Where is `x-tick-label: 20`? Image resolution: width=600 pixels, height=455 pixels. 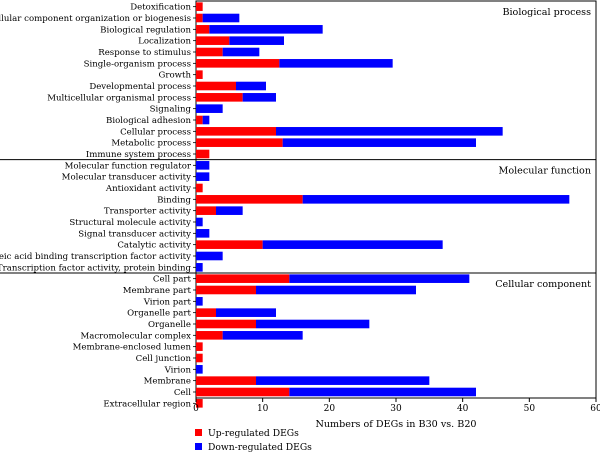
x-tick-label: 20 is located at coordinates (330, 409).